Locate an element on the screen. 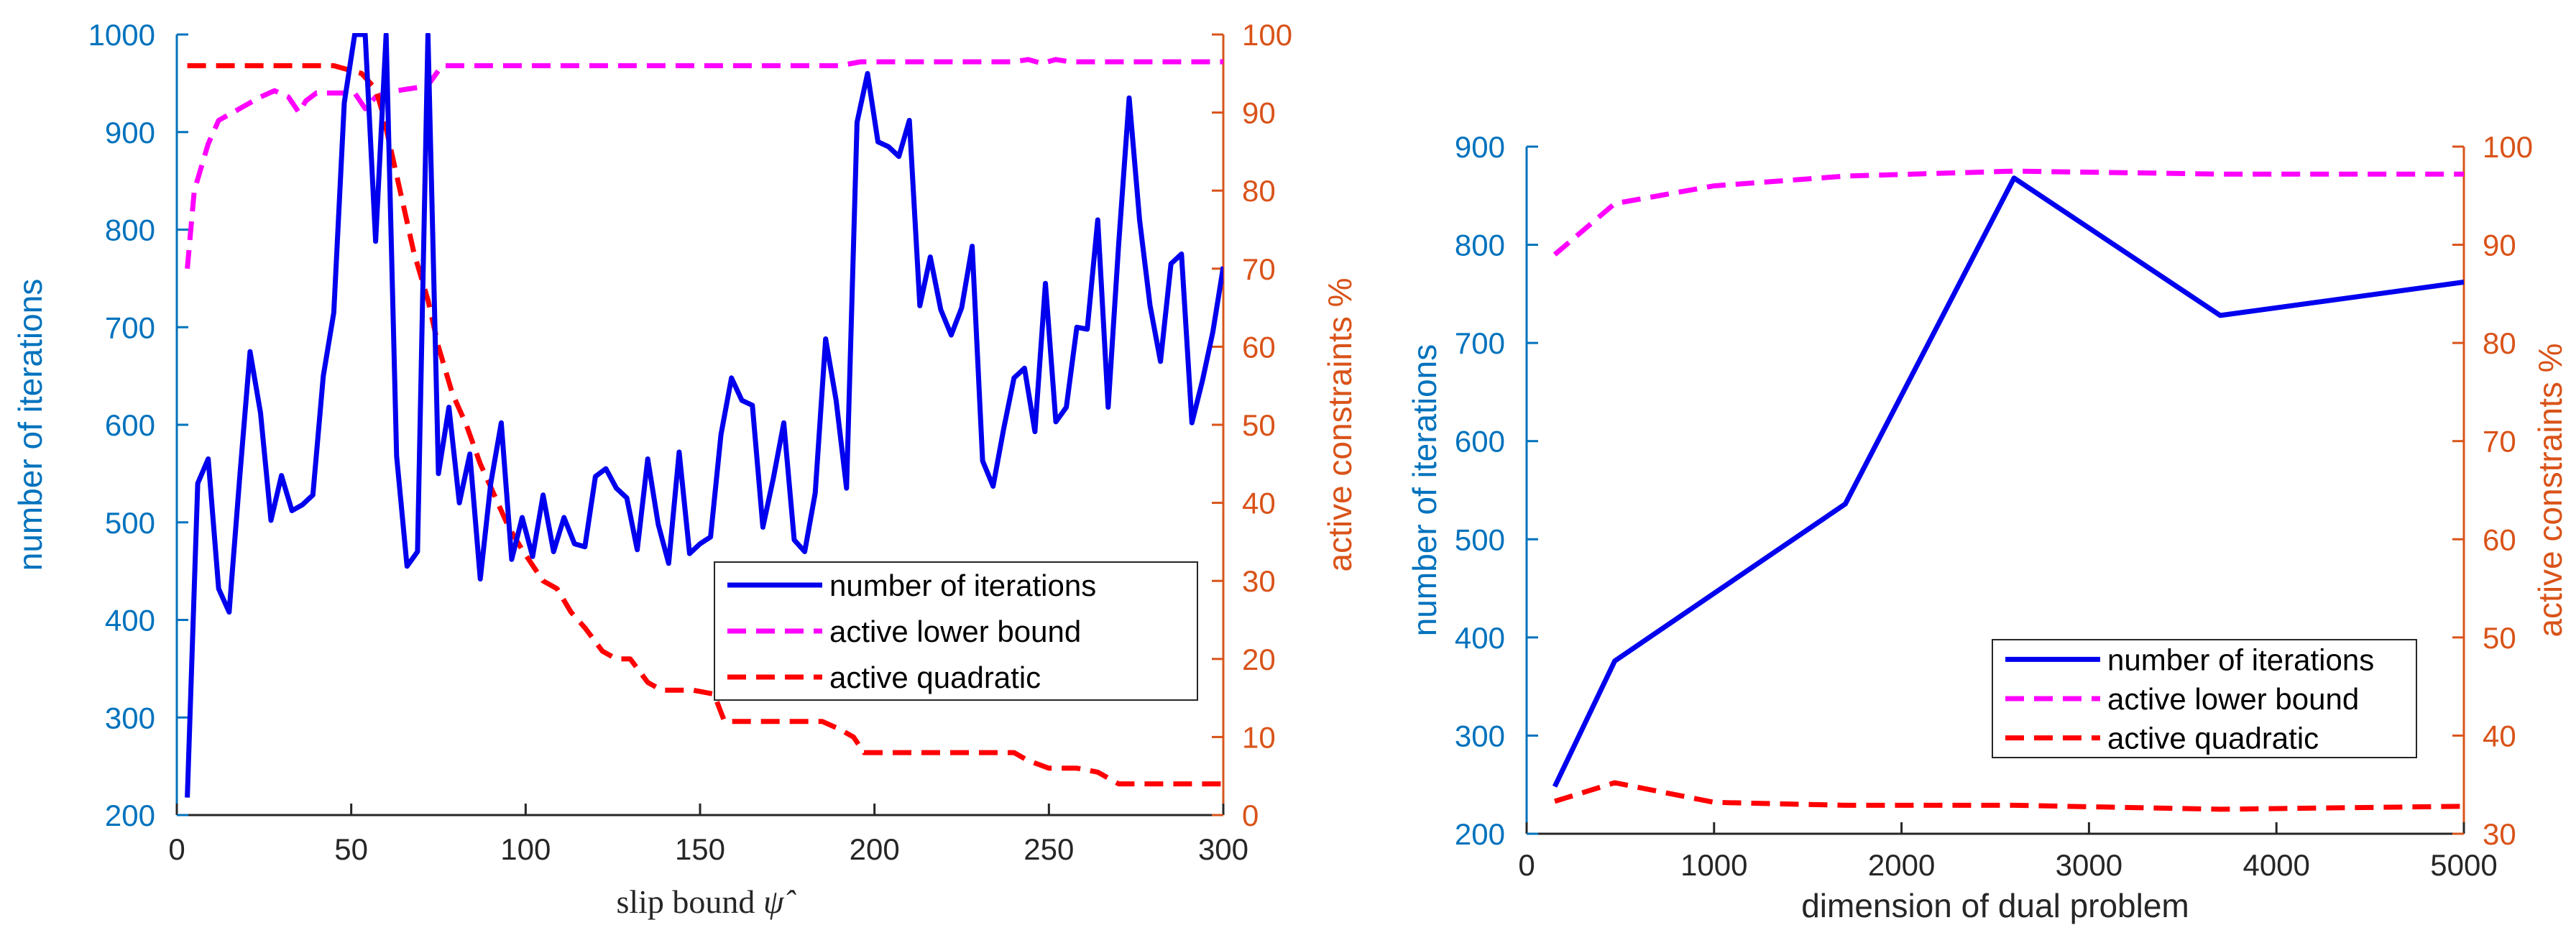 The image size is (2576, 943). y-axis-label: number of iterations is located at coordinates (30, 425).